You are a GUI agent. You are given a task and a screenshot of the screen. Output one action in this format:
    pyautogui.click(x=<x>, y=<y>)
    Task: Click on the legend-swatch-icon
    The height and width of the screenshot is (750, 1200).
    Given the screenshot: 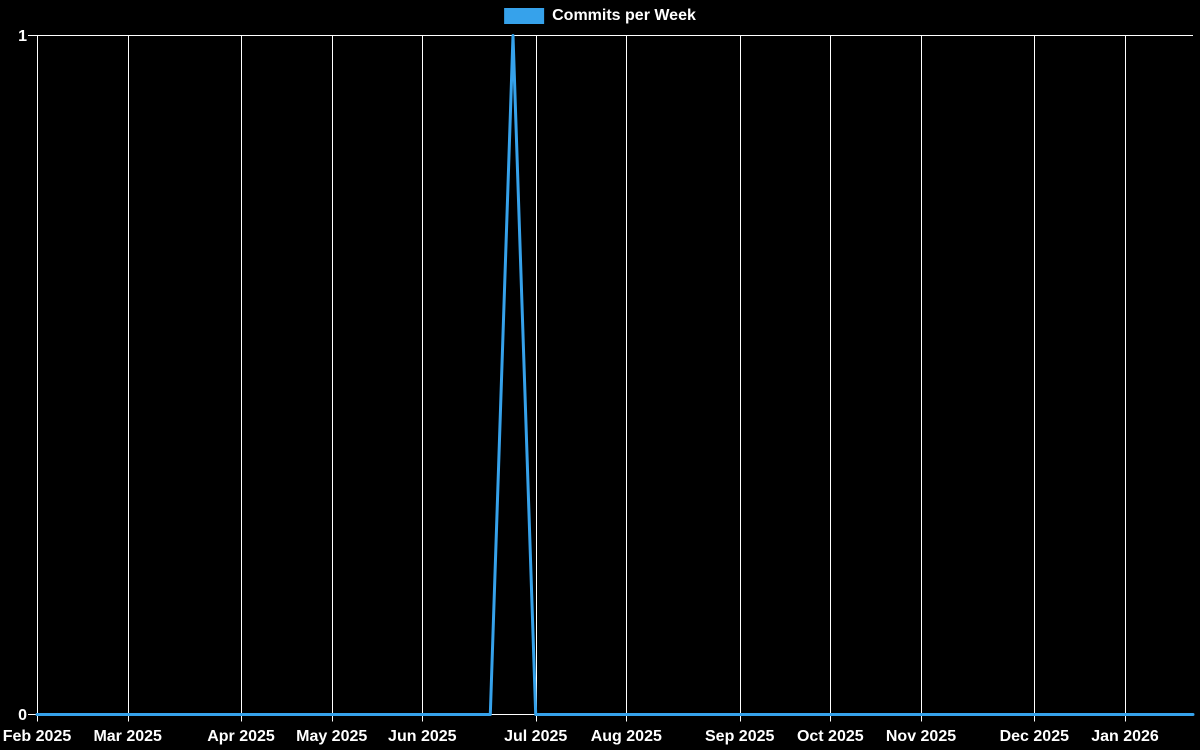 What is the action you would take?
    pyautogui.click(x=524, y=16)
    